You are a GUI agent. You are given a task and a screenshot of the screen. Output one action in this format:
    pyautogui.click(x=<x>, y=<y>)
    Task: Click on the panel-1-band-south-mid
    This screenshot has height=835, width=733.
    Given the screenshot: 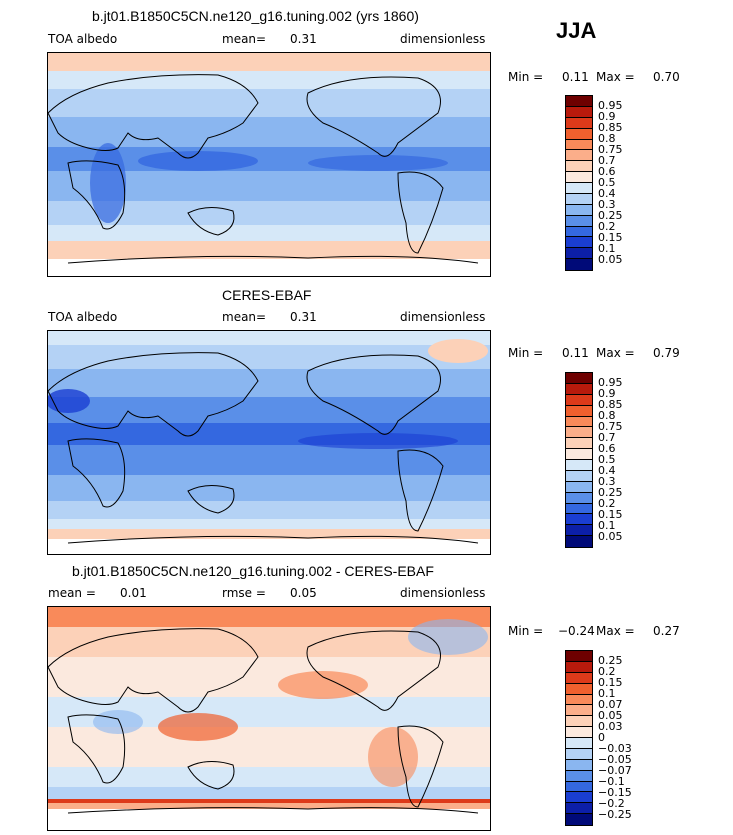 What is the action you would take?
    pyautogui.click(x=269, y=233)
    